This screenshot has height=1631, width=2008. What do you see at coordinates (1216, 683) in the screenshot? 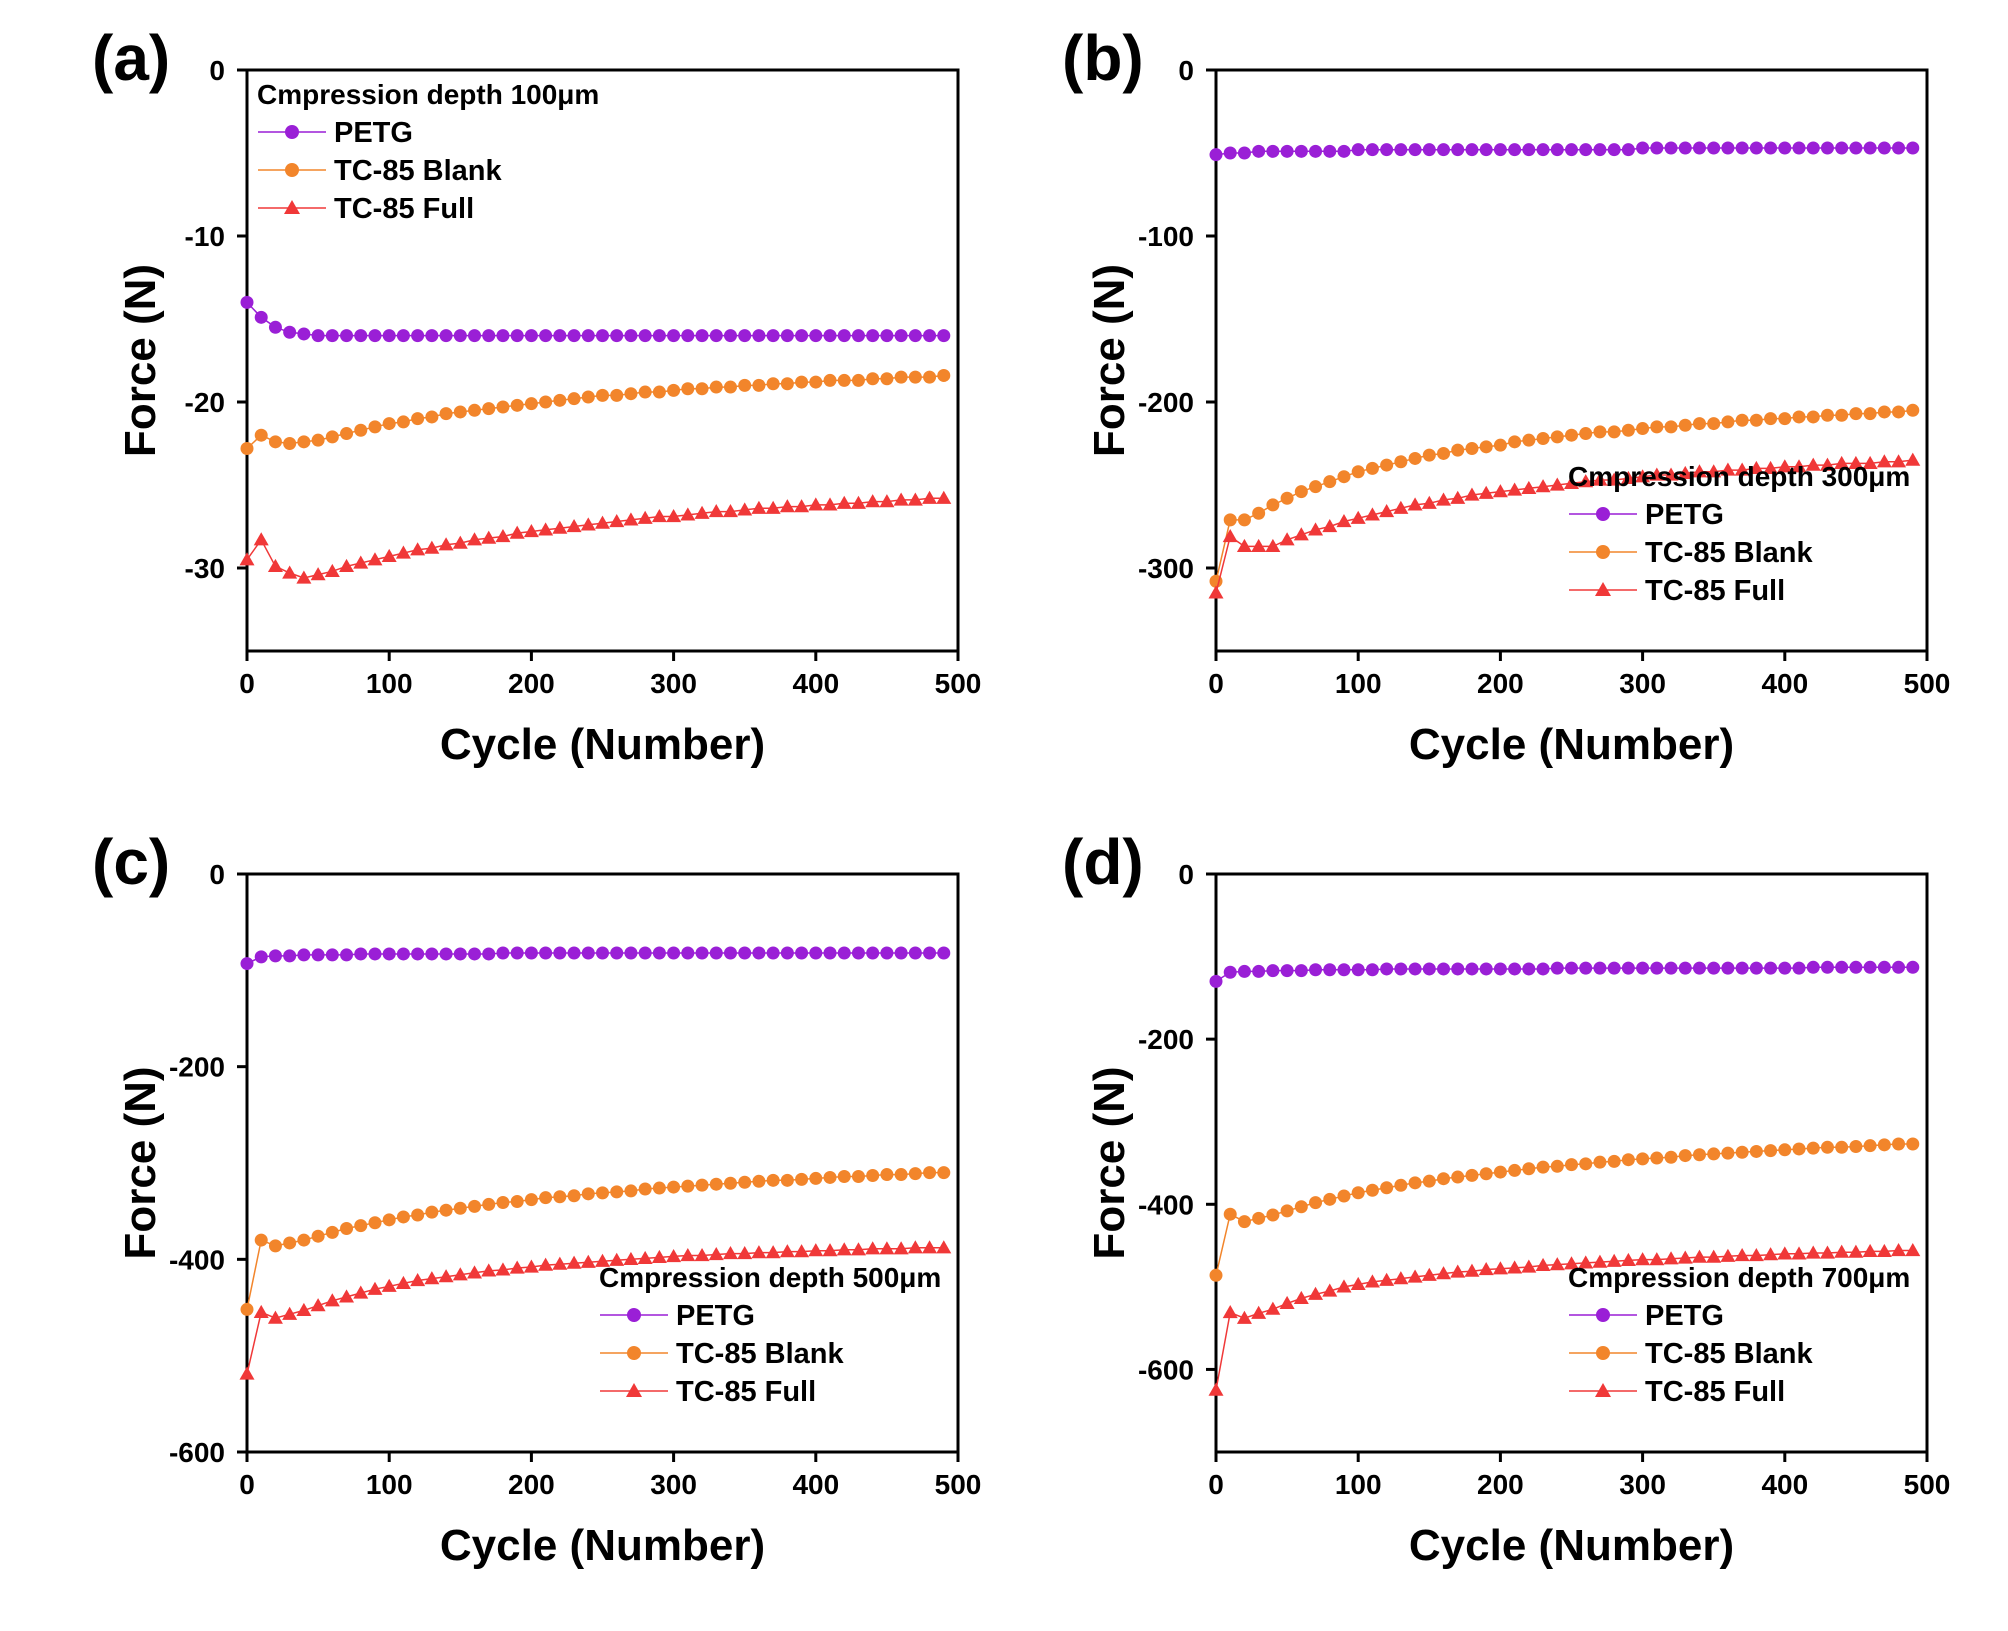
I see `x-tick-label: 0` at bounding box center [1216, 683].